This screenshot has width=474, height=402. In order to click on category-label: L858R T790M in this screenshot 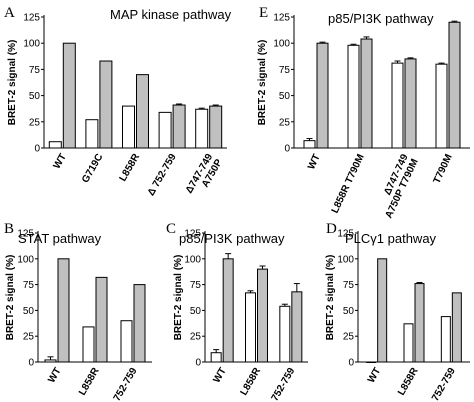, I will do `click(348, 184)`.